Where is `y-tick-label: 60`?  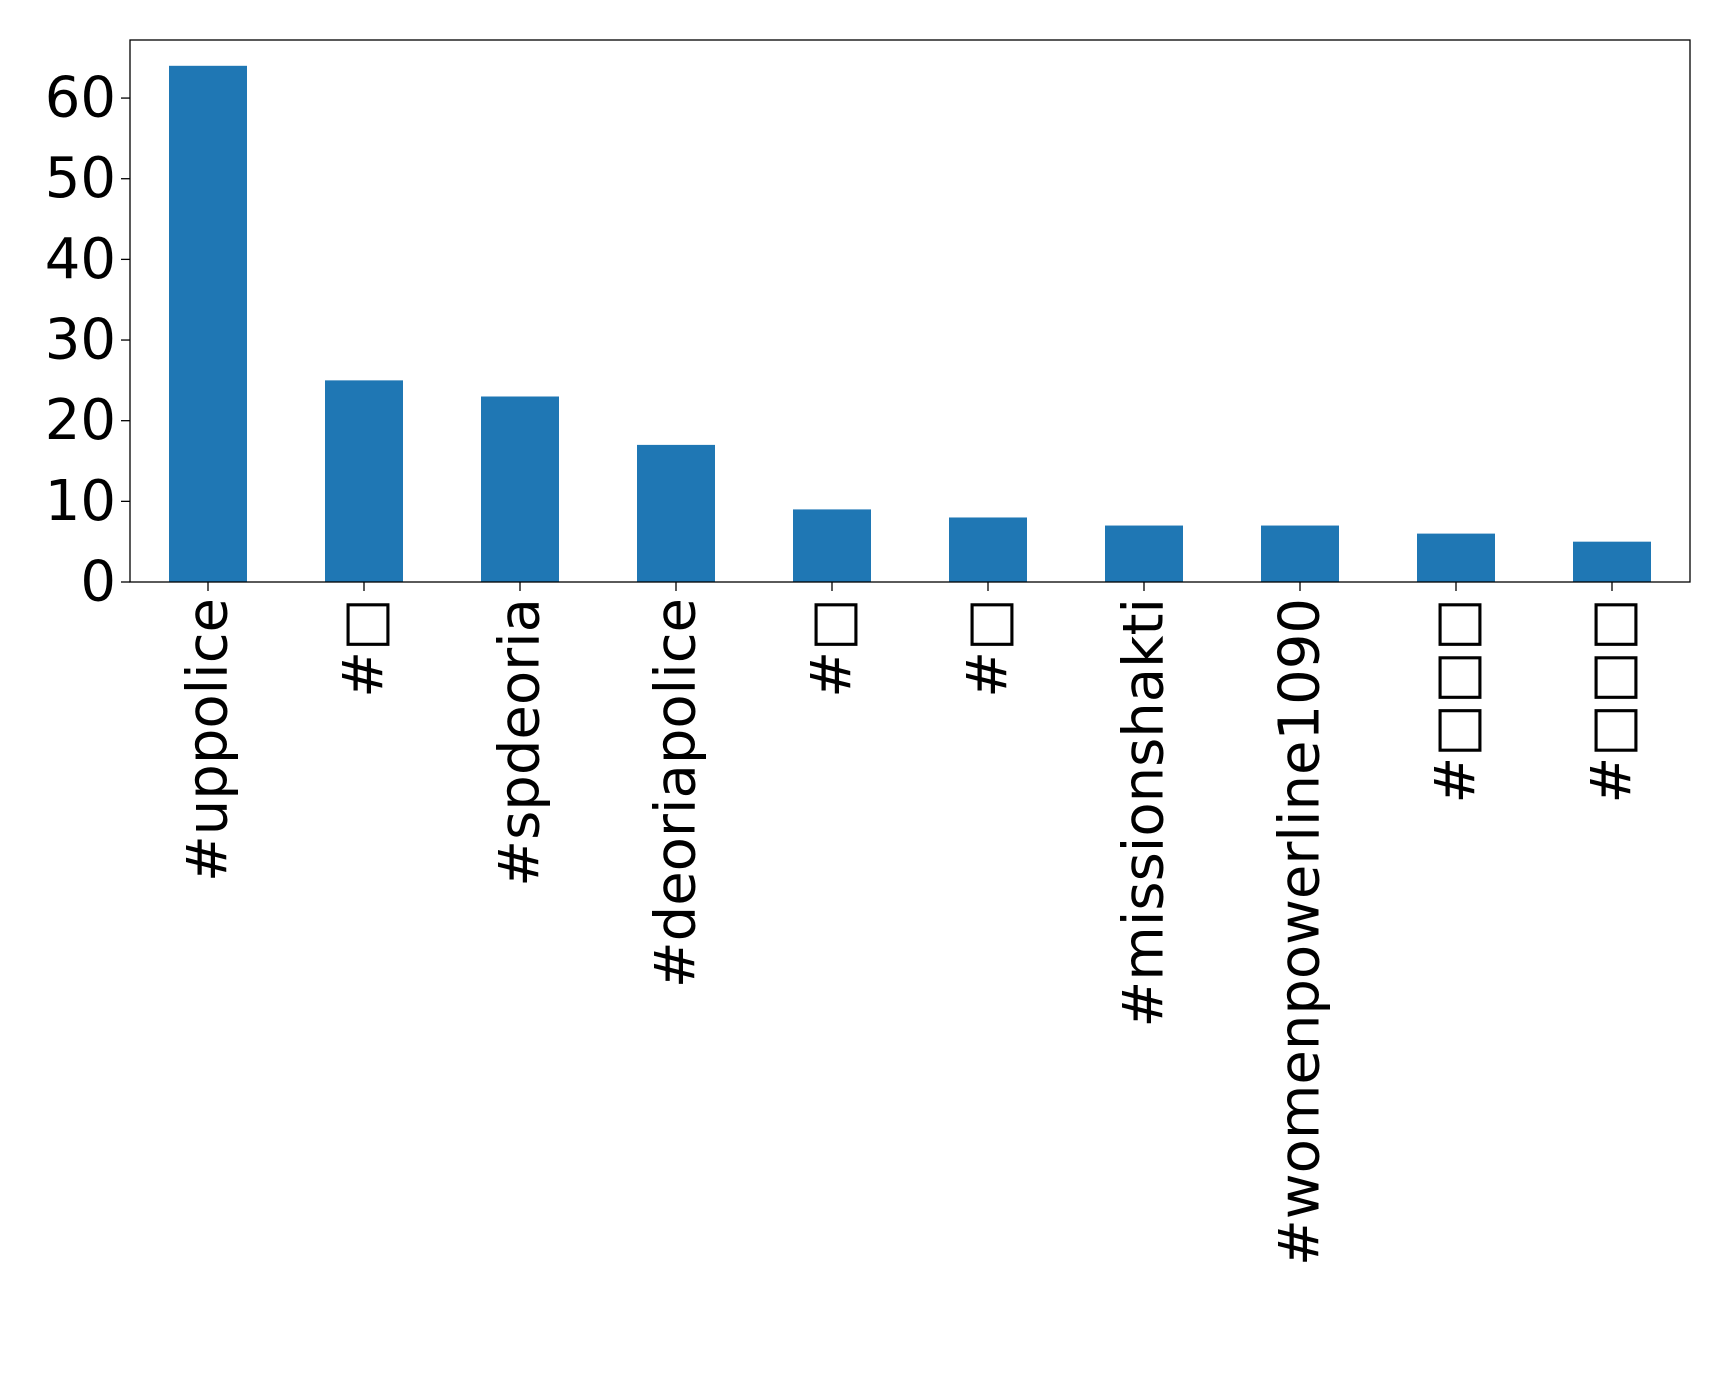
y-tick-label: 60 is located at coordinates (80, 98).